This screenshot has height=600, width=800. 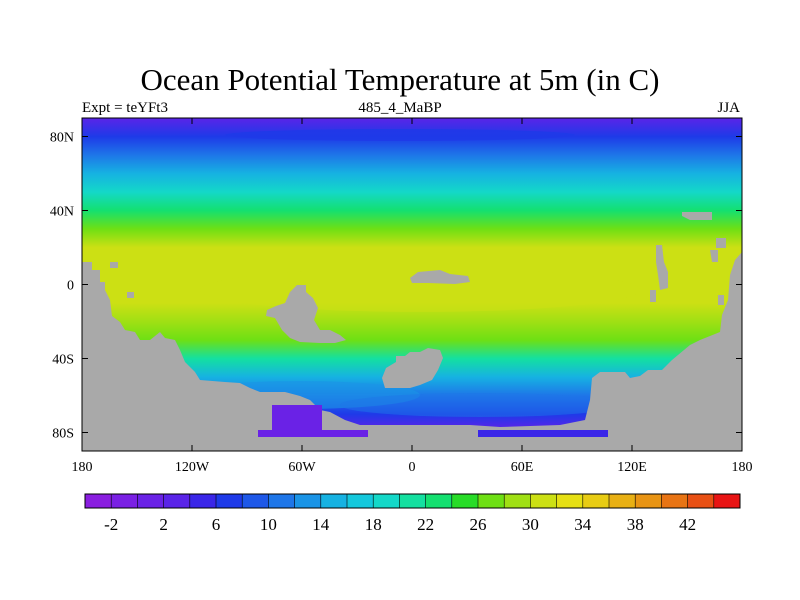 I want to click on chart-title: Ocean Potential Temperature at 5m (in C), so click(x=400, y=79).